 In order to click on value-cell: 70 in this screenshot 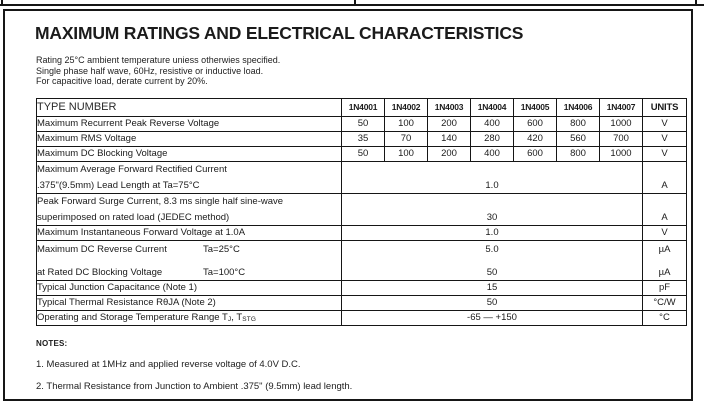, I will do `click(406, 138)`.